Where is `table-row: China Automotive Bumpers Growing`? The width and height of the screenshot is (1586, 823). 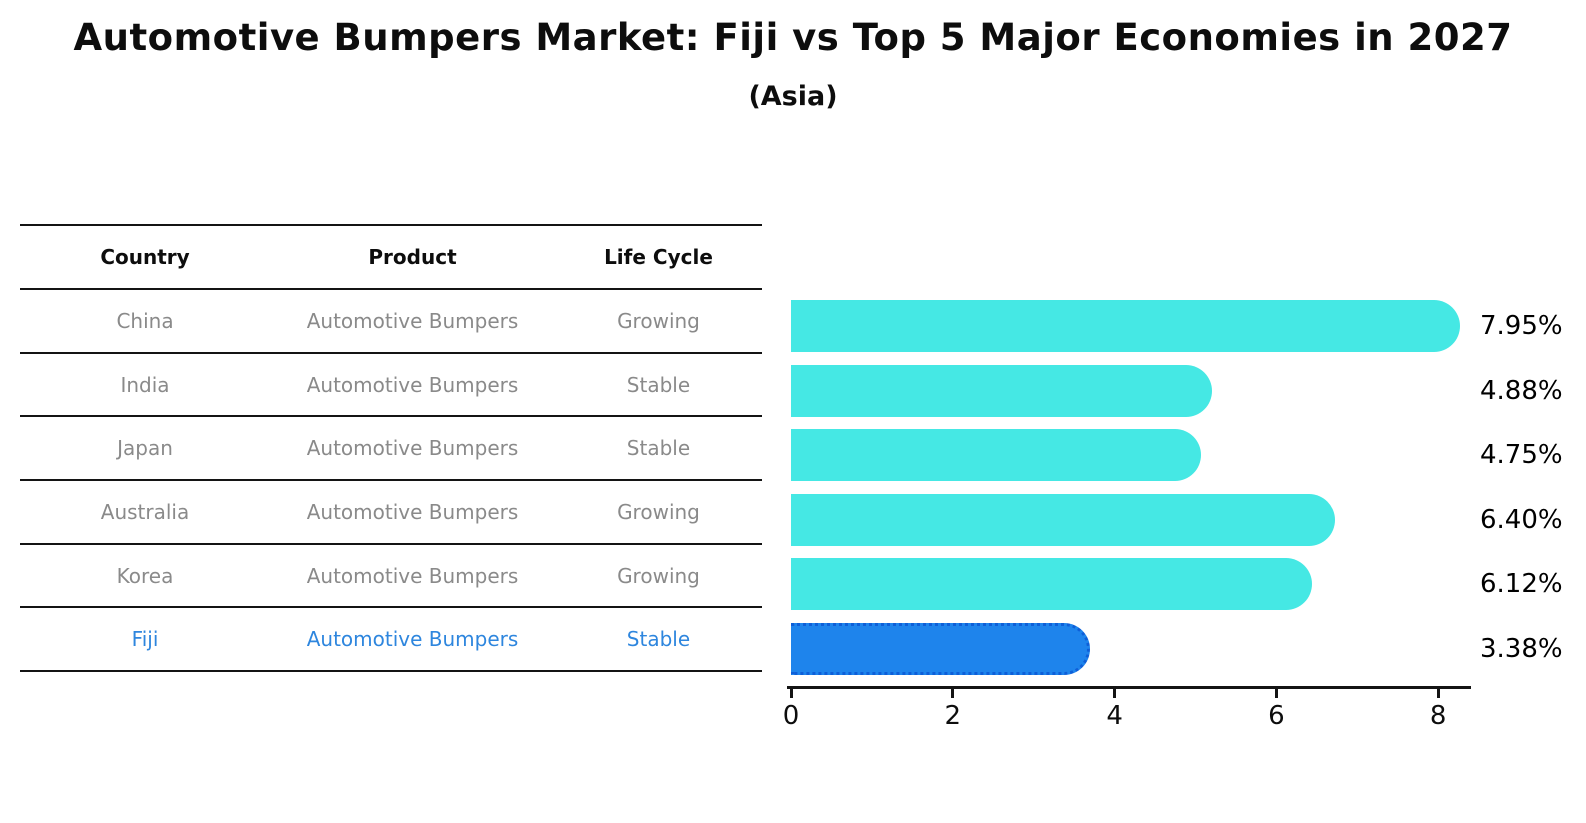 table-row: China Automotive Bumpers Growing is located at coordinates (391, 322).